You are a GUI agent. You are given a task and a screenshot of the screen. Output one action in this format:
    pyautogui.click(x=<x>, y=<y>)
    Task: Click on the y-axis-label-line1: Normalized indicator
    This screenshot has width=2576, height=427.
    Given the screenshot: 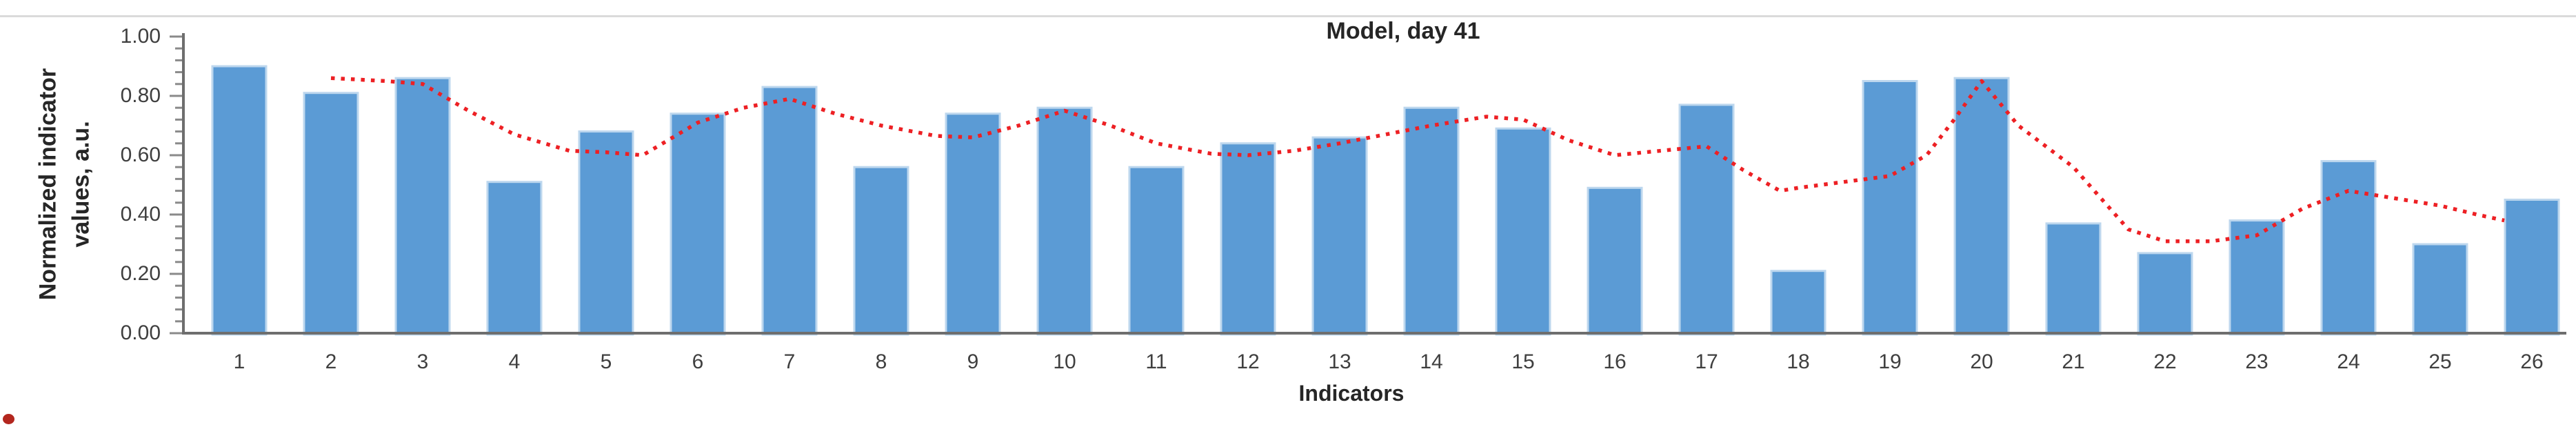 What is the action you would take?
    pyautogui.click(x=47, y=184)
    